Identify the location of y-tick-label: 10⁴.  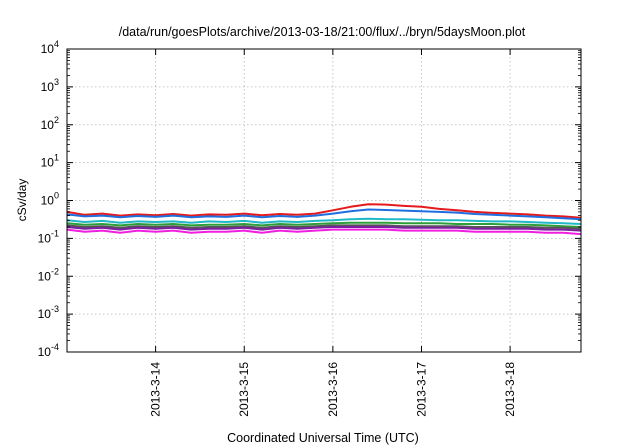
(50, 47).